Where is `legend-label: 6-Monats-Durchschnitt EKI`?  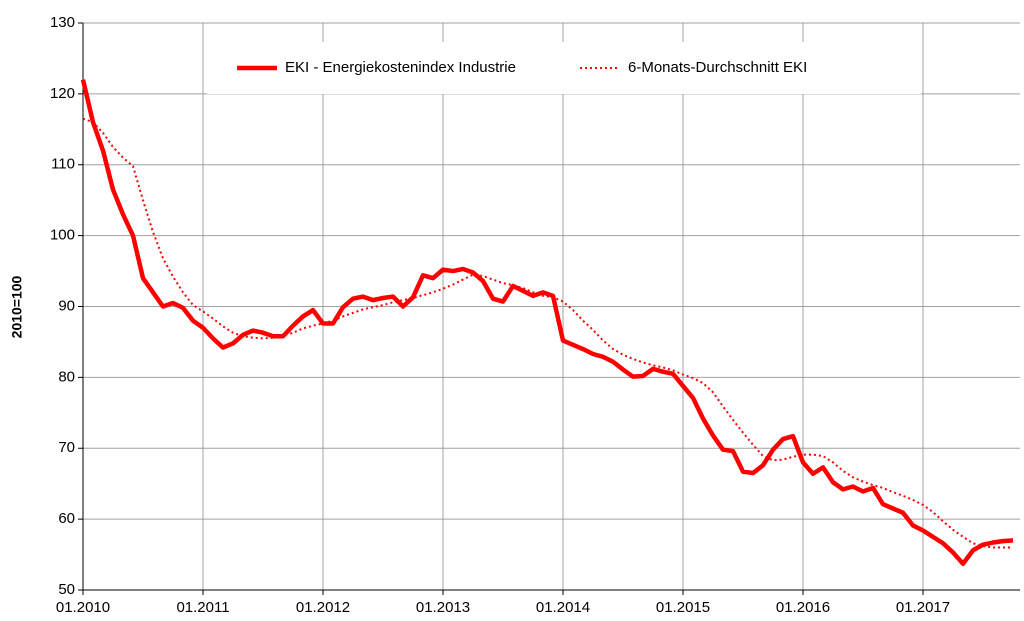 legend-label: 6-Monats-Durchschnitt EKI is located at coordinates (717, 67).